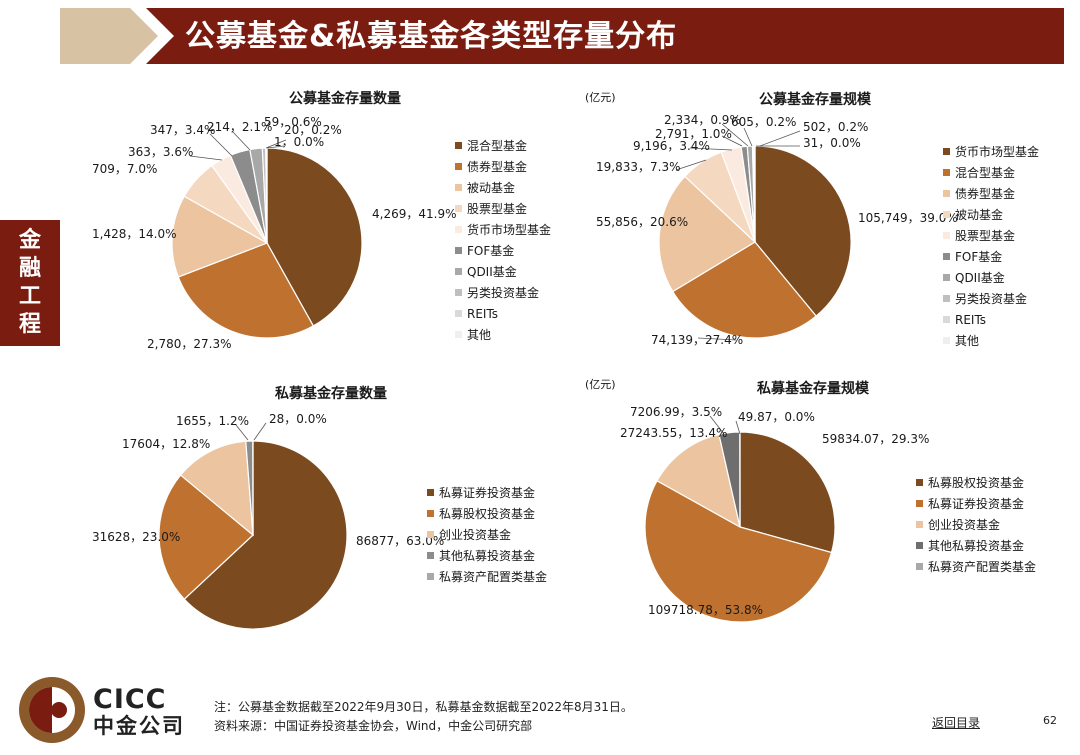 This screenshot has height=755, width=1080. I want to click on legend-entry: 创业投资基金, so click(964, 524).